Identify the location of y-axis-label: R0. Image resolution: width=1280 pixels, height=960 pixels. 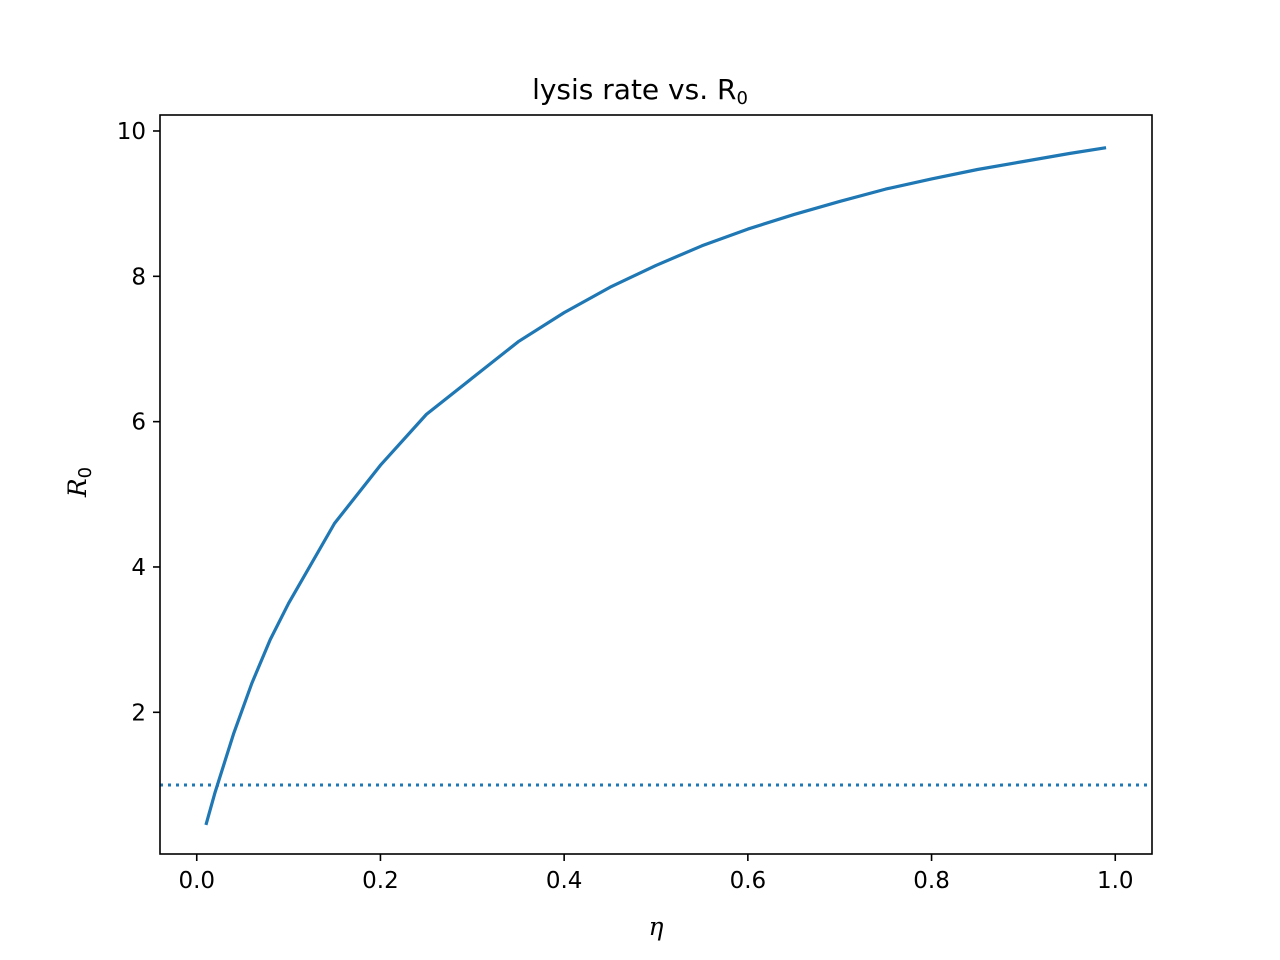
(79, 482).